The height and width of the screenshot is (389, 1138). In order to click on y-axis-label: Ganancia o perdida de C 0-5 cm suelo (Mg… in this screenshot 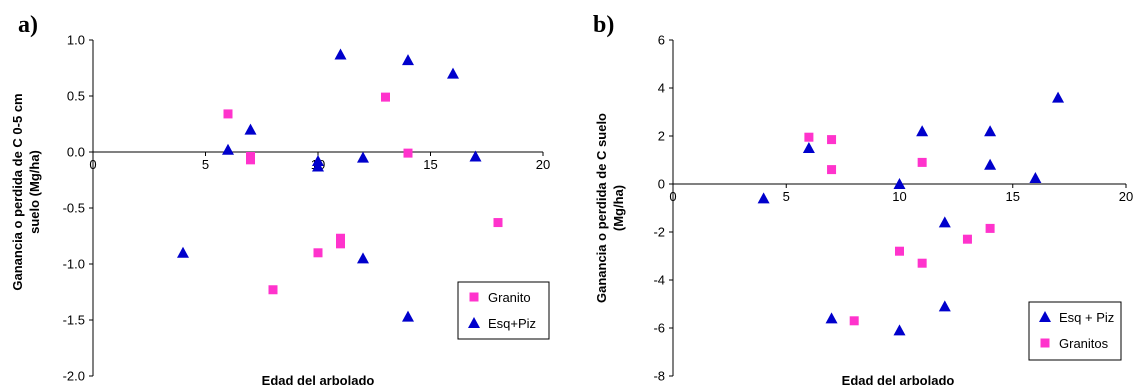, I will do `click(26, 191)`.